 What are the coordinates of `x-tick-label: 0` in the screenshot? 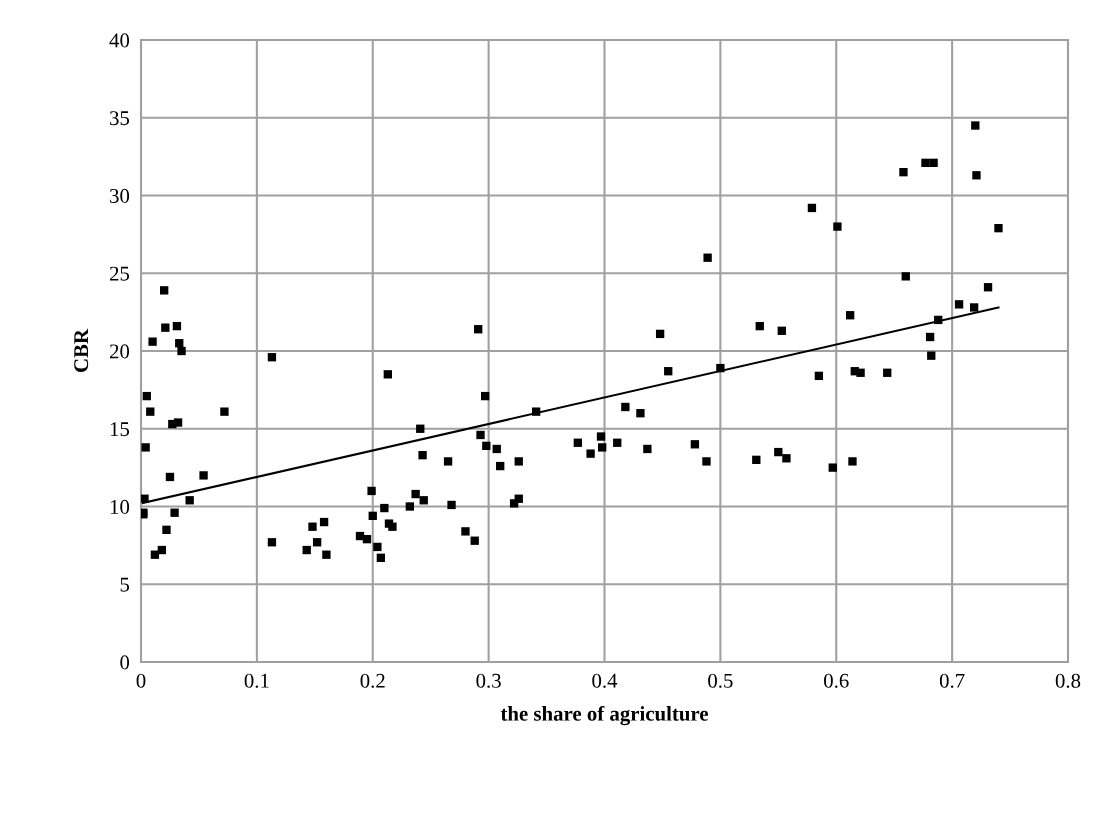 It's located at (141, 680).